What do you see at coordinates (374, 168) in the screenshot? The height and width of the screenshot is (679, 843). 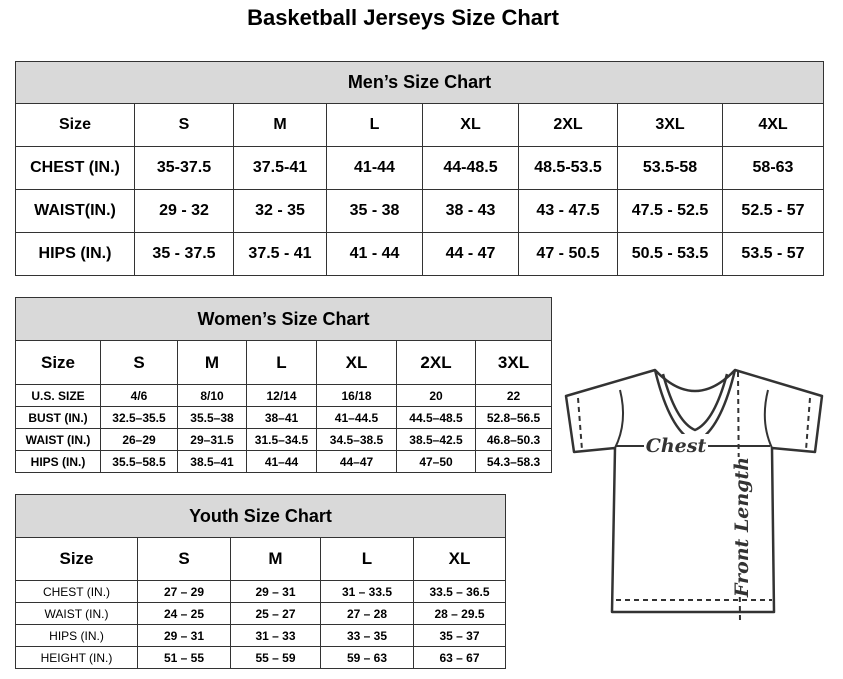 I see `measurement-cell: 41-44` at bounding box center [374, 168].